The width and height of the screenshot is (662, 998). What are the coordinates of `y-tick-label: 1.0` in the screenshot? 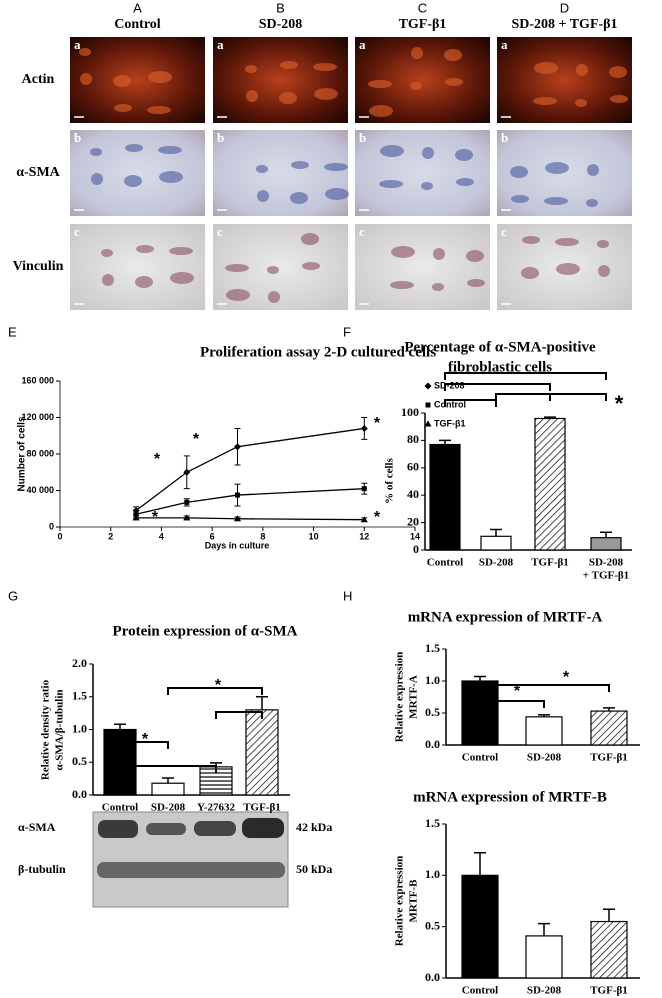 It's located at (432, 680).